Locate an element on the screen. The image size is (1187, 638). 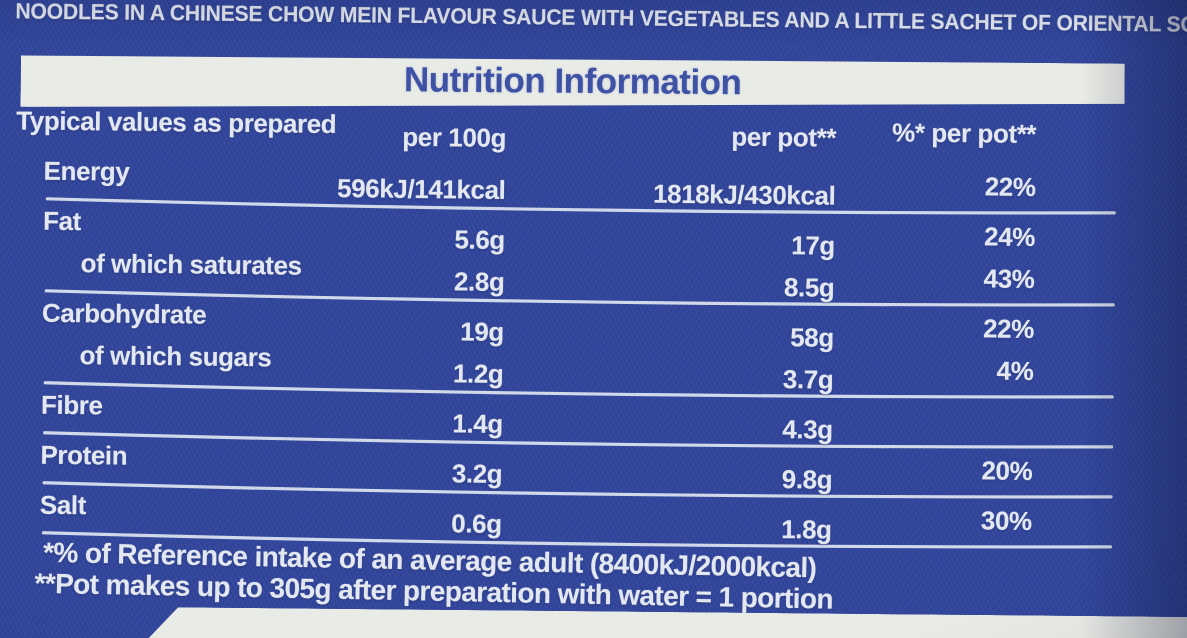
value-per-pot: 17g is located at coordinates (813, 245).